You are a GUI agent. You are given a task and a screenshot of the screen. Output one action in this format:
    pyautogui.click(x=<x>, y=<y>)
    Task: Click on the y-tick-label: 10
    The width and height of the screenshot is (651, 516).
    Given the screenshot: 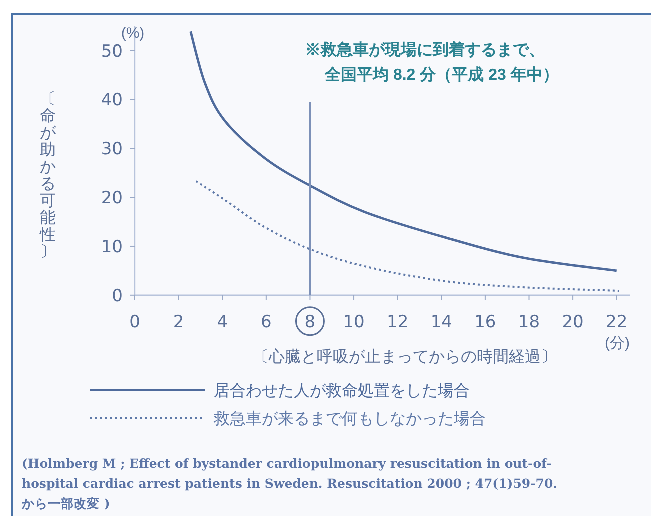 What is the action you would take?
    pyautogui.click(x=112, y=247)
    